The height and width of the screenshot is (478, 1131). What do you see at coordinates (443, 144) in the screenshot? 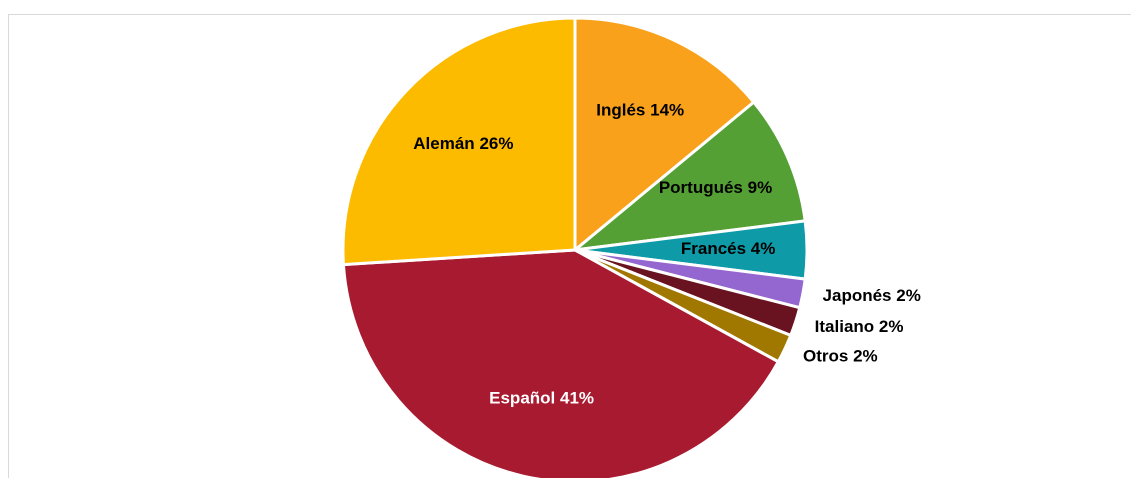
I see `category-label: Alemán` at bounding box center [443, 144].